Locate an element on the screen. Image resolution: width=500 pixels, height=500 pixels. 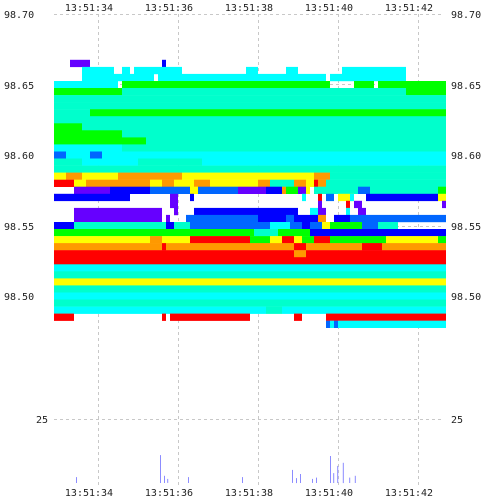
y-tick-label-right: 98.60 is located at coordinates (466, 156).